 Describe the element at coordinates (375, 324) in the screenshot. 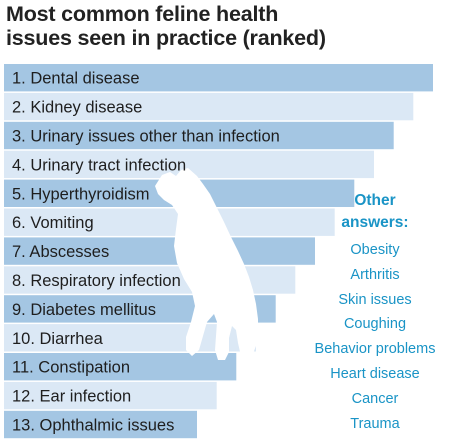

I see `other-answer-item: Coughing` at that location.